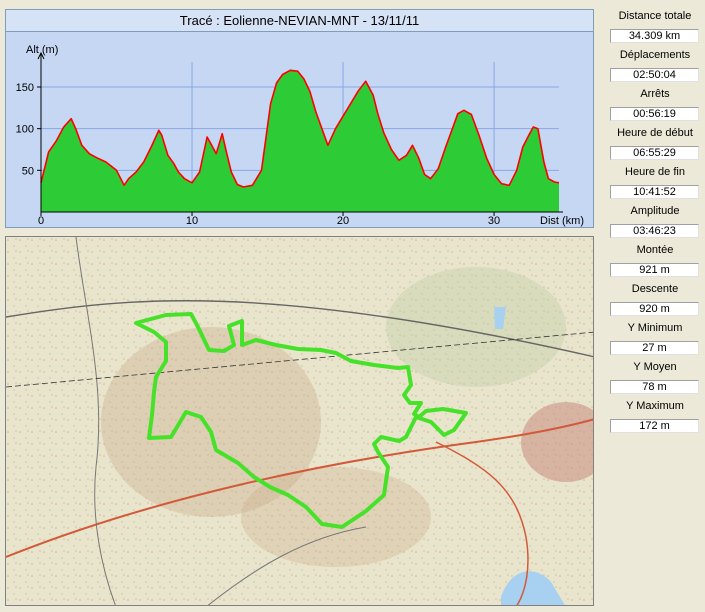 The width and height of the screenshot is (705, 612). I want to click on x-axis-title: Dist (km), so click(562, 221).